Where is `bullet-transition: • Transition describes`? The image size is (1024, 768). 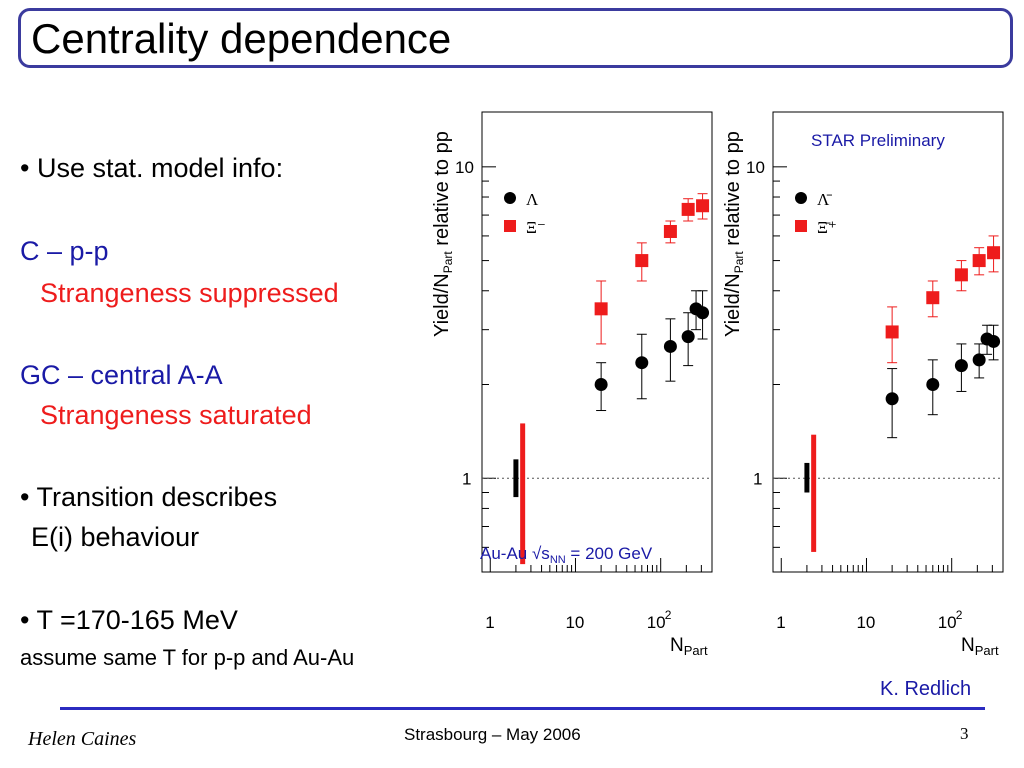
bullet-transition: • Transition describes is located at coordinates (149, 497).